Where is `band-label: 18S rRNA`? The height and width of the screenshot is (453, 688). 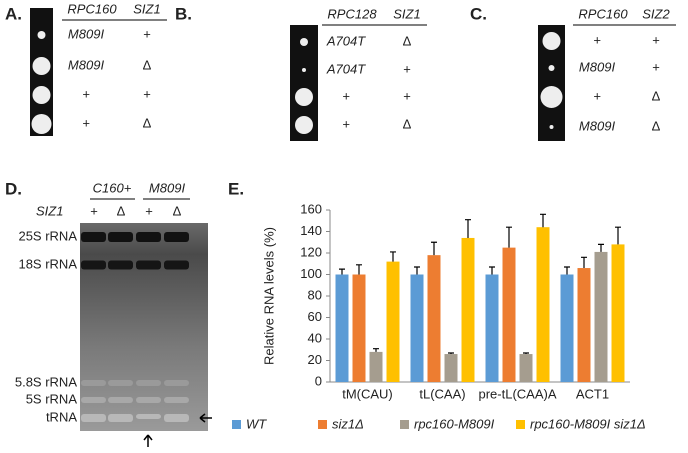
band-label: 18S rRNA is located at coordinates (47, 263).